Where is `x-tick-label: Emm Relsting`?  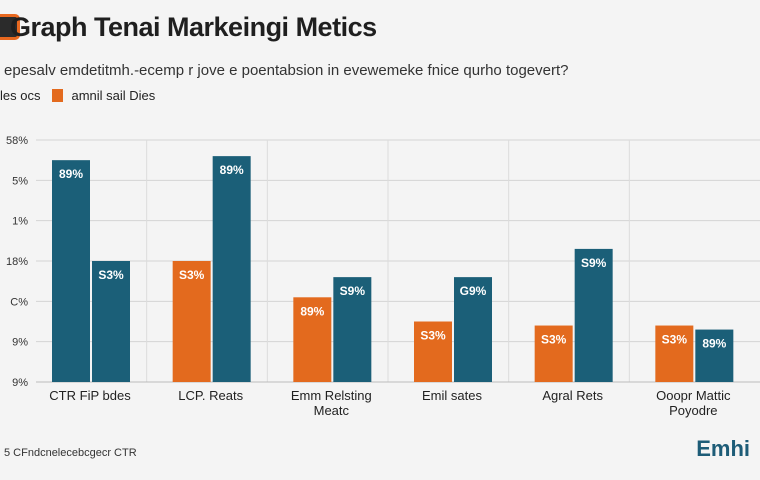
x-tick-label: Emm Relsting is located at coordinates (331, 395).